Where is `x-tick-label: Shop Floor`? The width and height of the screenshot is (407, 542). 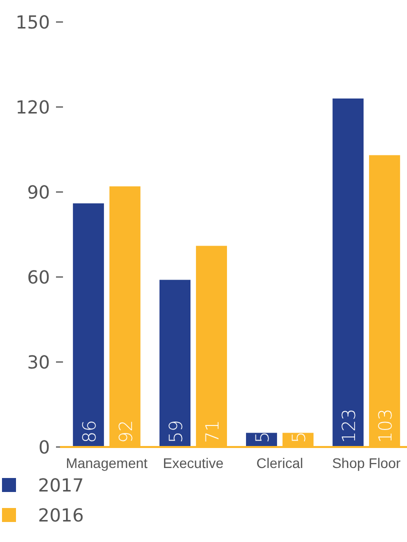
x-tick-label: Shop Floor is located at coordinates (366, 463).